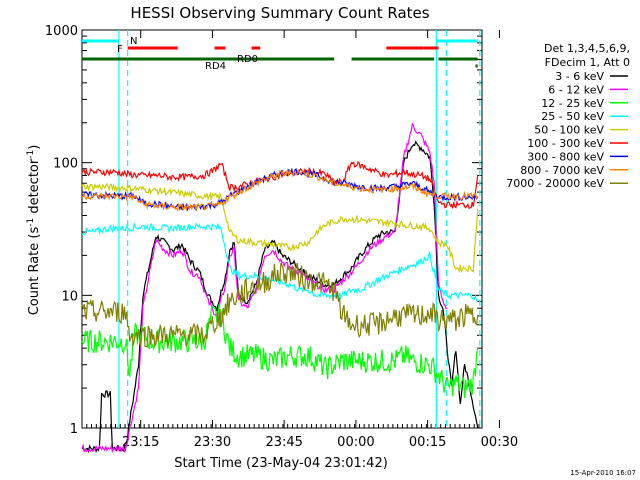 The image size is (640, 480). What do you see at coordinates (579, 76) in the screenshot?
I see `legend-label: 3 - 6 keV` at bounding box center [579, 76].